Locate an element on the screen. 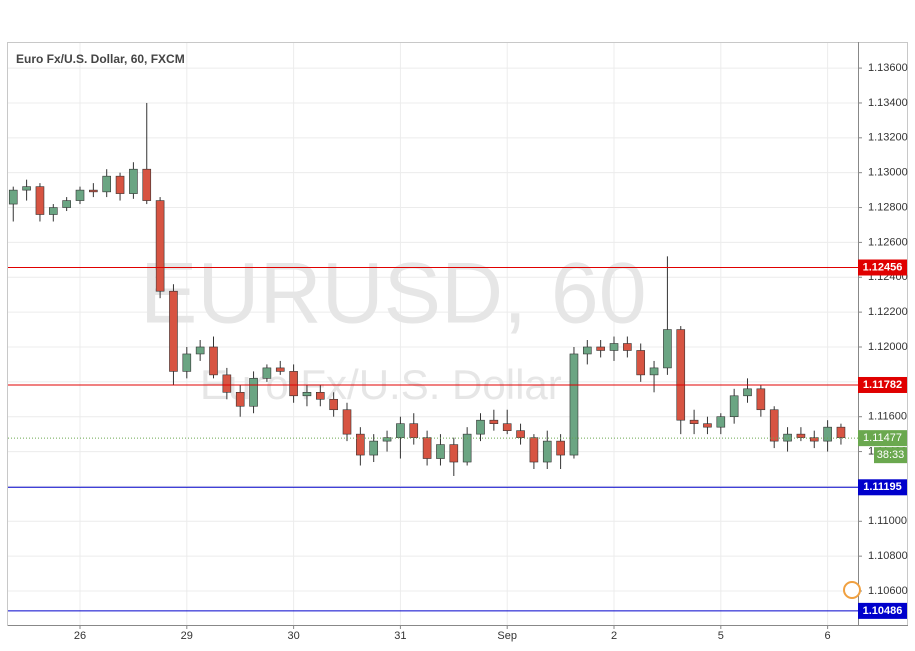 Image resolution: width=915 pixels, height=651 pixels. countdown-label: 38:33 is located at coordinates (891, 455).